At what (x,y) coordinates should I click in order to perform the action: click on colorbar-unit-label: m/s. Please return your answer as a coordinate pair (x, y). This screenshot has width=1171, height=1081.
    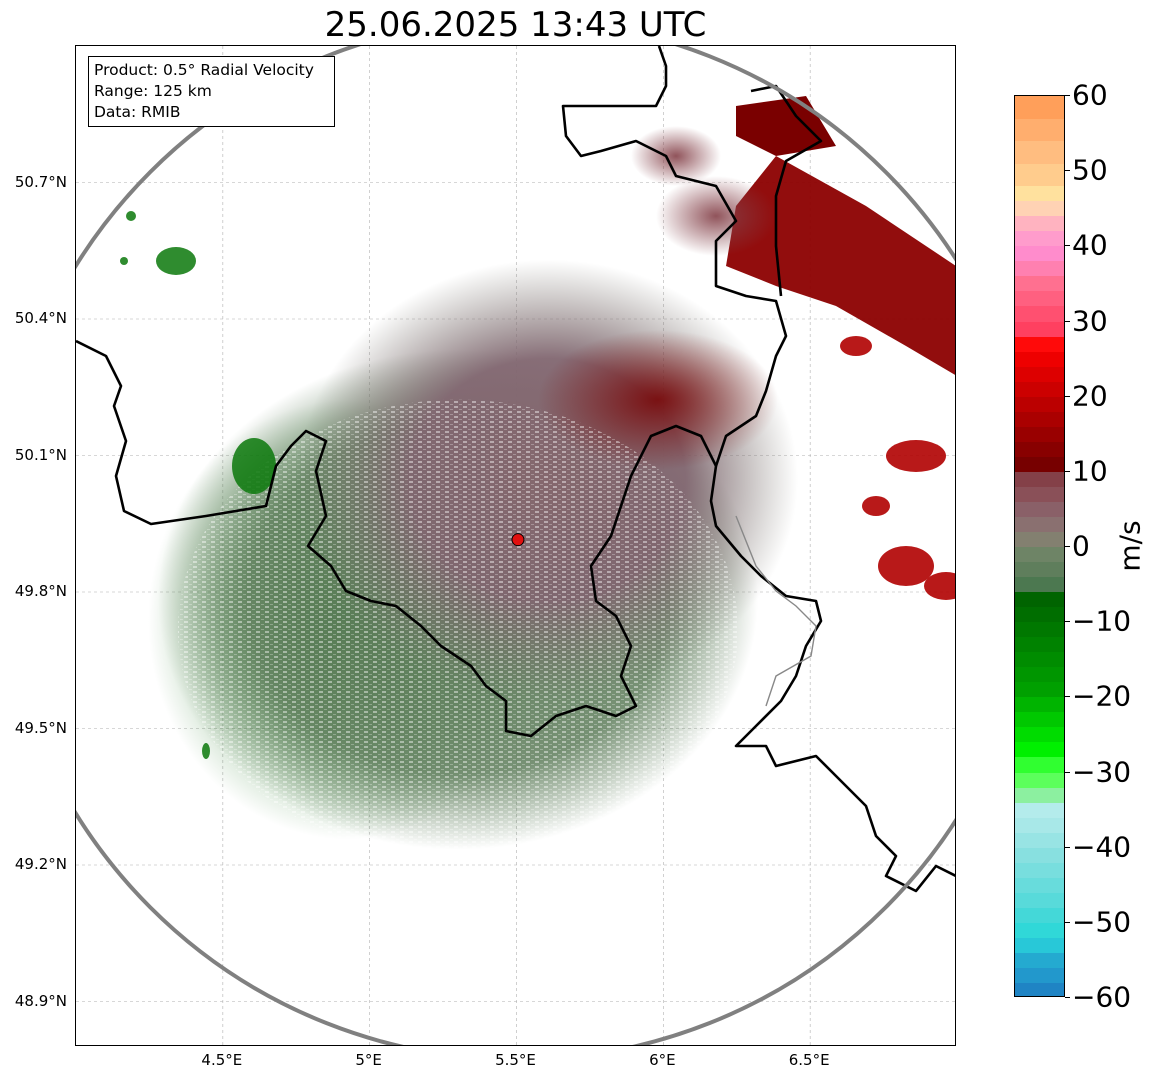
    Looking at the image, I should click on (1130, 546).